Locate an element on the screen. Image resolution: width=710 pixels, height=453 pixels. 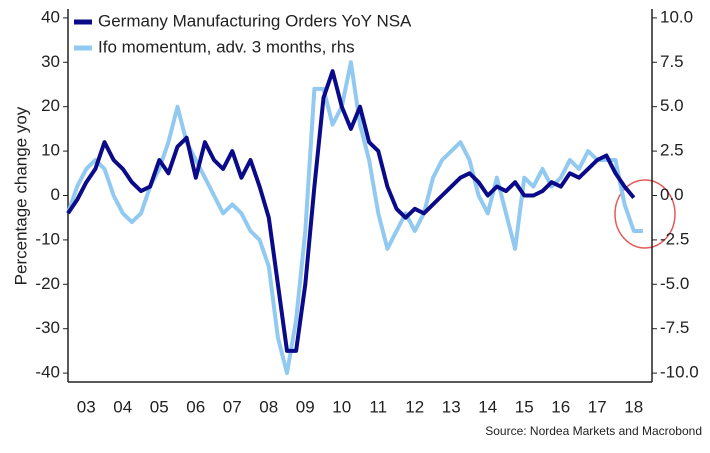
x-tick-label: 04 is located at coordinates (122, 406).